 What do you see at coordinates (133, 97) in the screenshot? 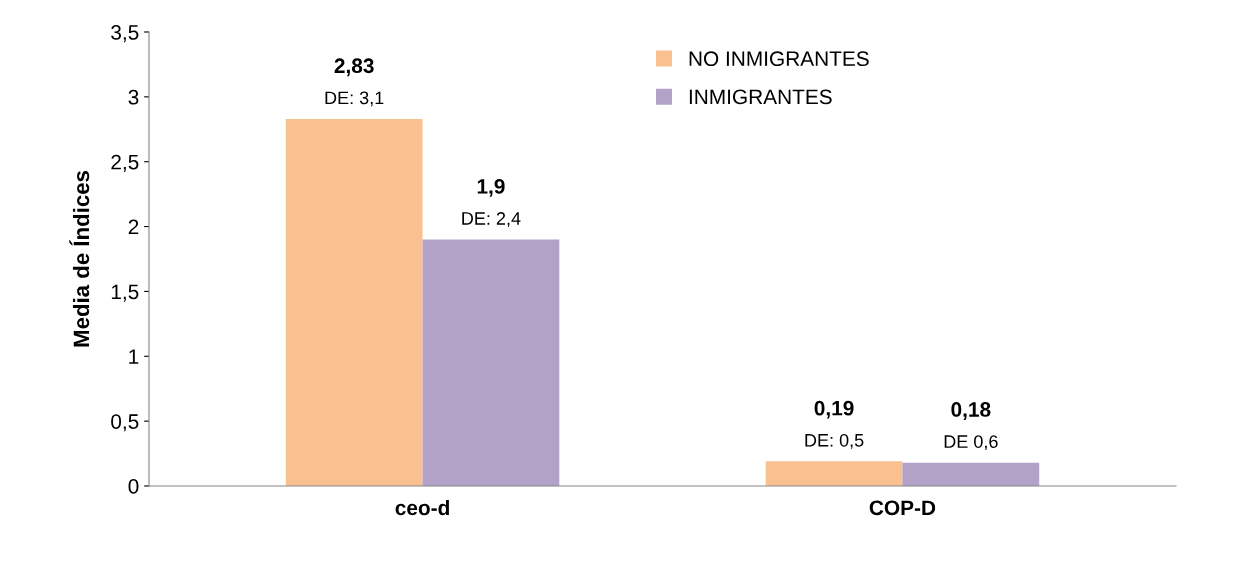
I see `y-tick-label: 3` at bounding box center [133, 97].